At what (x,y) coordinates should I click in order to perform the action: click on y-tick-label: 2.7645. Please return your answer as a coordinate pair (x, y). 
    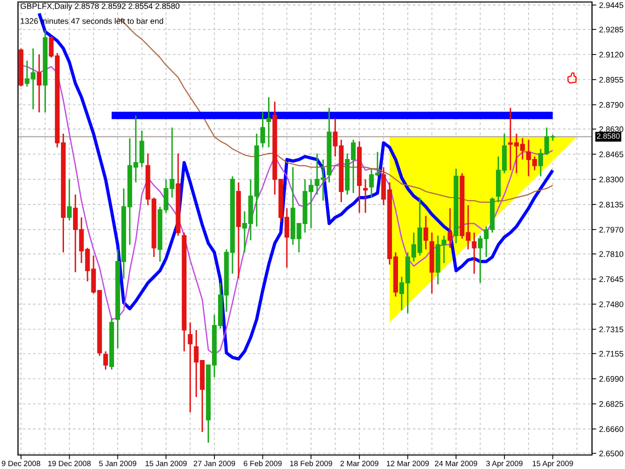
    Looking at the image, I should click on (611, 279).